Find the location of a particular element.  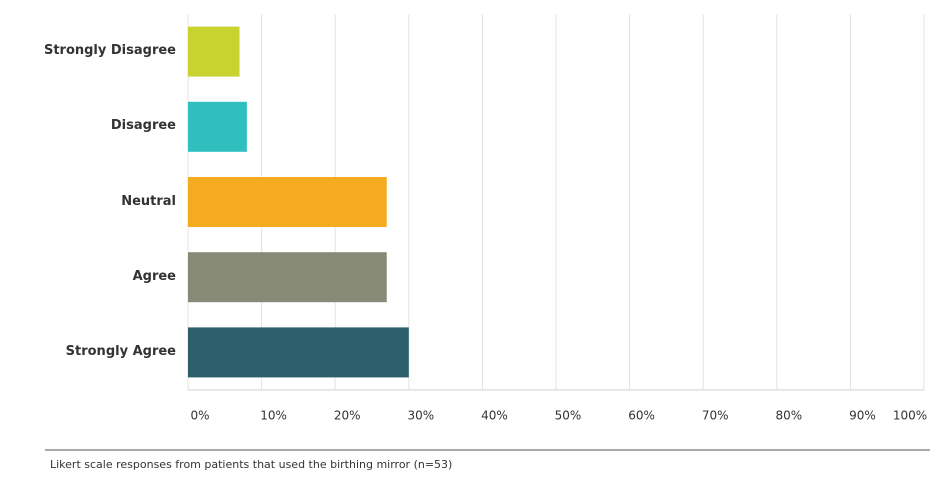

y-tick-label: Neutral is located at coordinates (148, 201).